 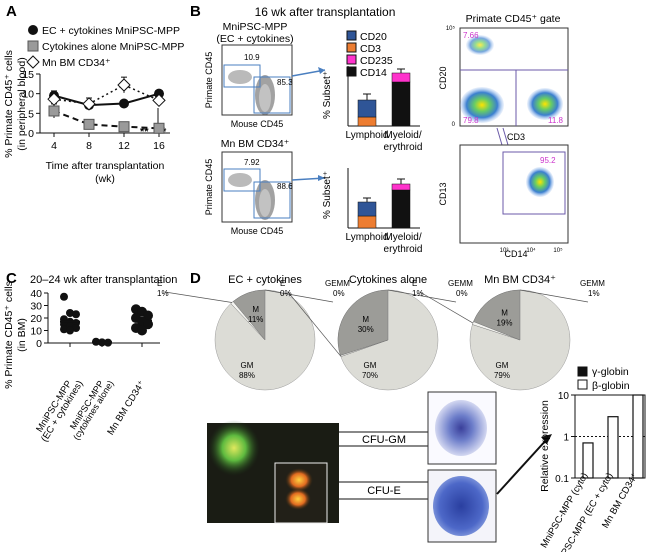 I want to click on x-tick-label: 4, so click(x=54, y=146).